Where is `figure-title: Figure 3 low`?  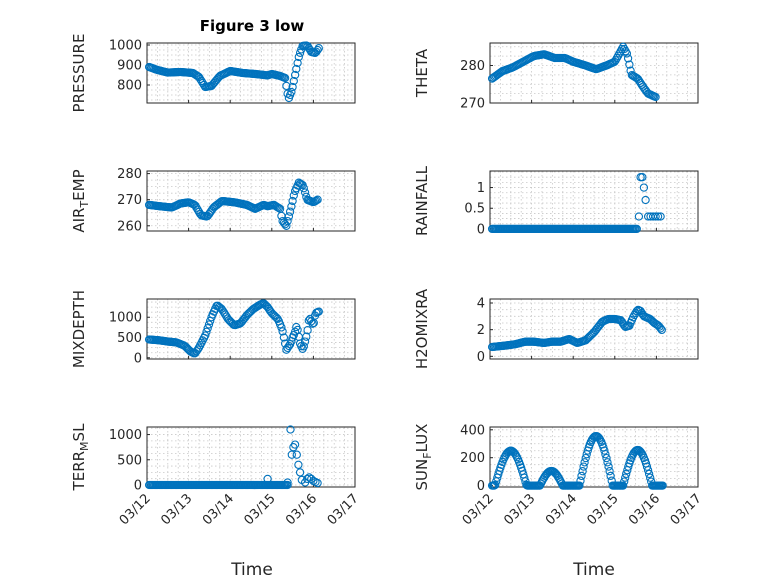
figure-title: Figure 3 low is located at coordinates (252, 26).